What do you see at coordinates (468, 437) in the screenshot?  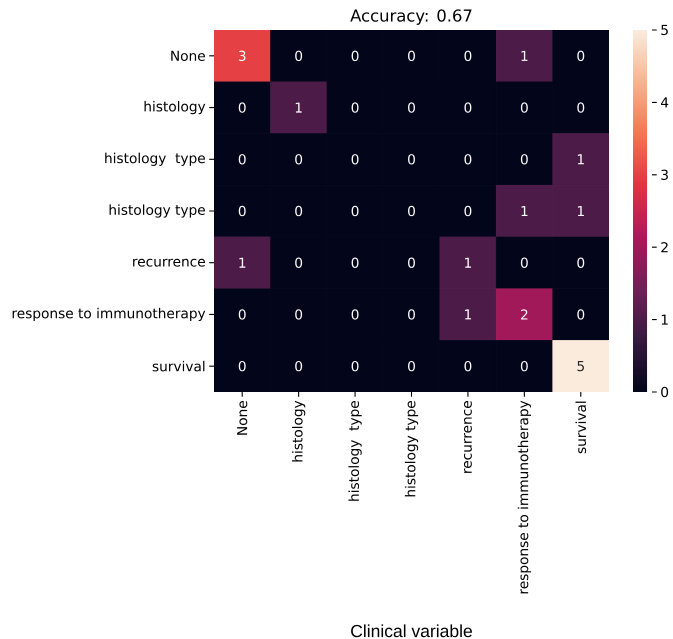 I see `x-tick-label: recurrence` at bounding box center [468, 437].